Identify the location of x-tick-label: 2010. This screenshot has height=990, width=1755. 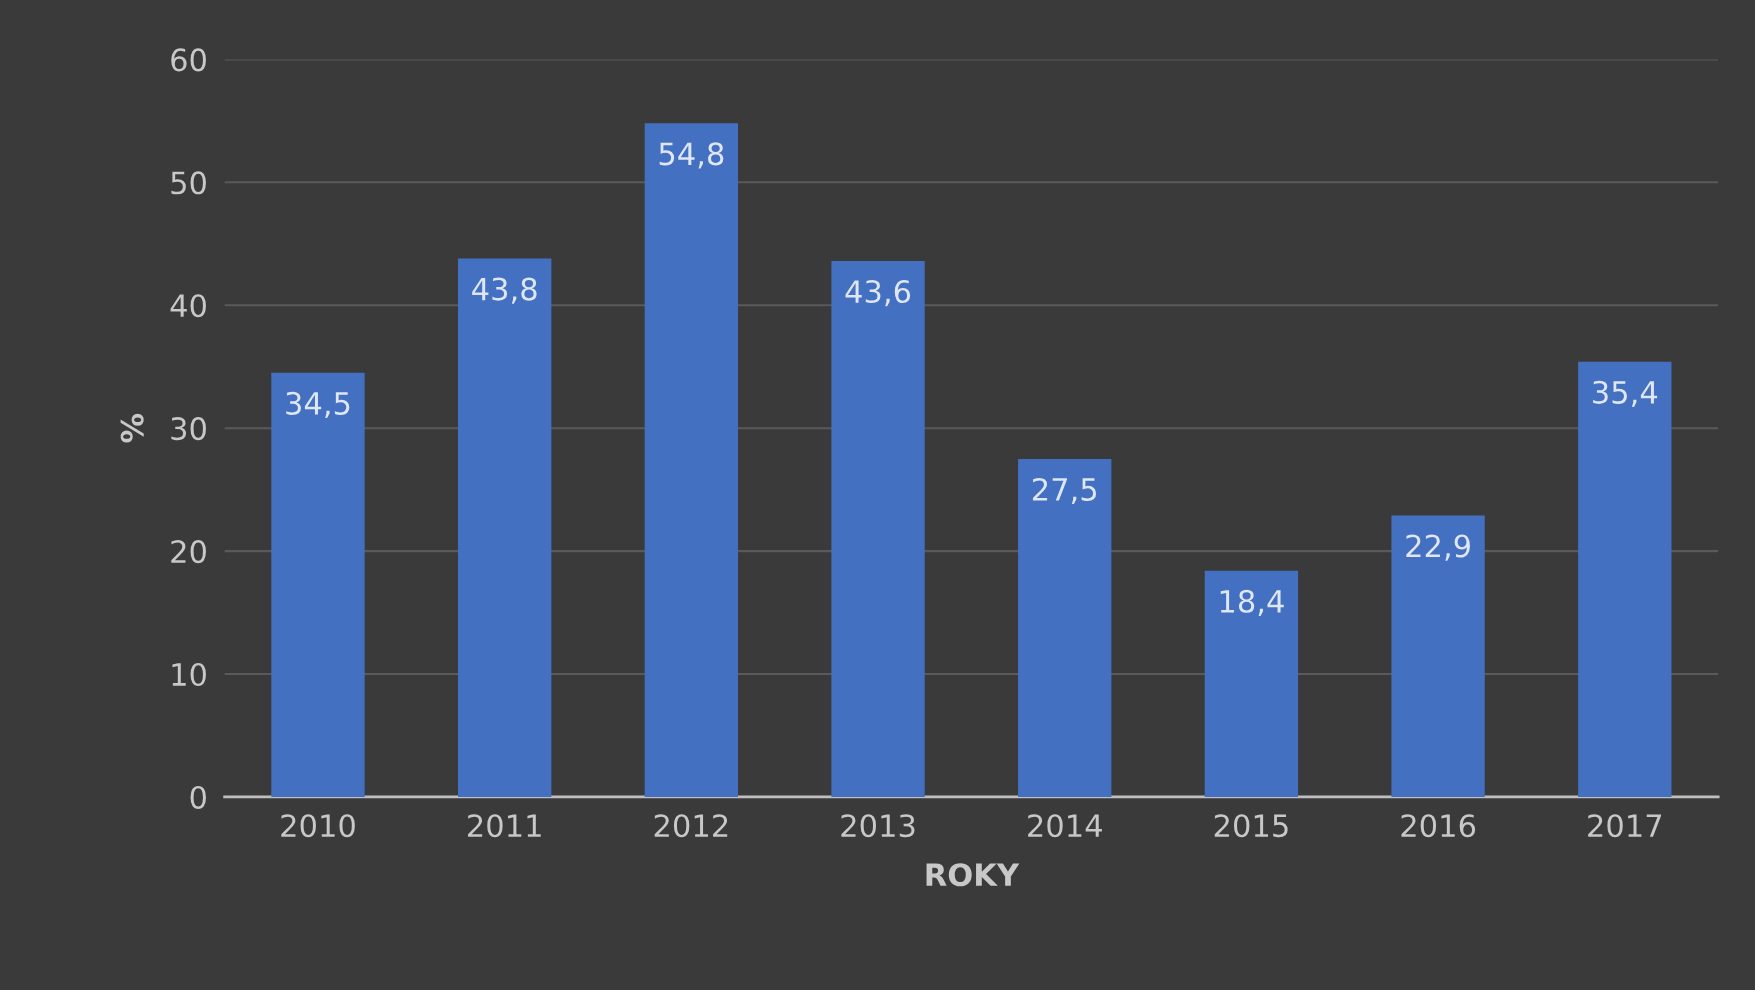
(318, 826).